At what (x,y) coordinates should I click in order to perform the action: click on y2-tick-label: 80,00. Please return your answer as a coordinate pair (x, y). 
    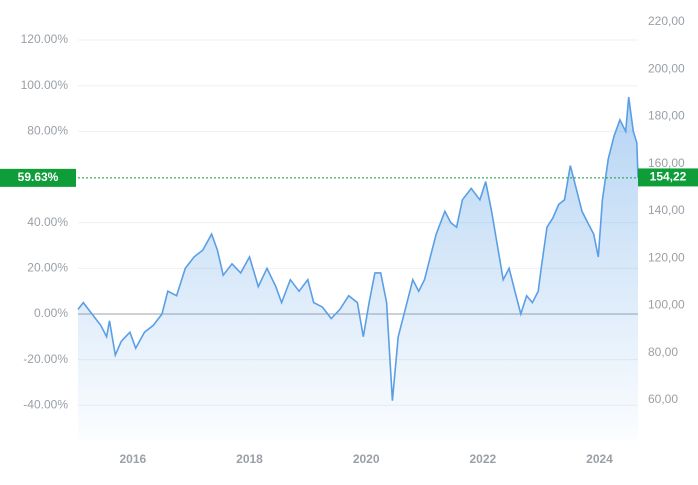
    Looking at the image, I should click on (663, 352).